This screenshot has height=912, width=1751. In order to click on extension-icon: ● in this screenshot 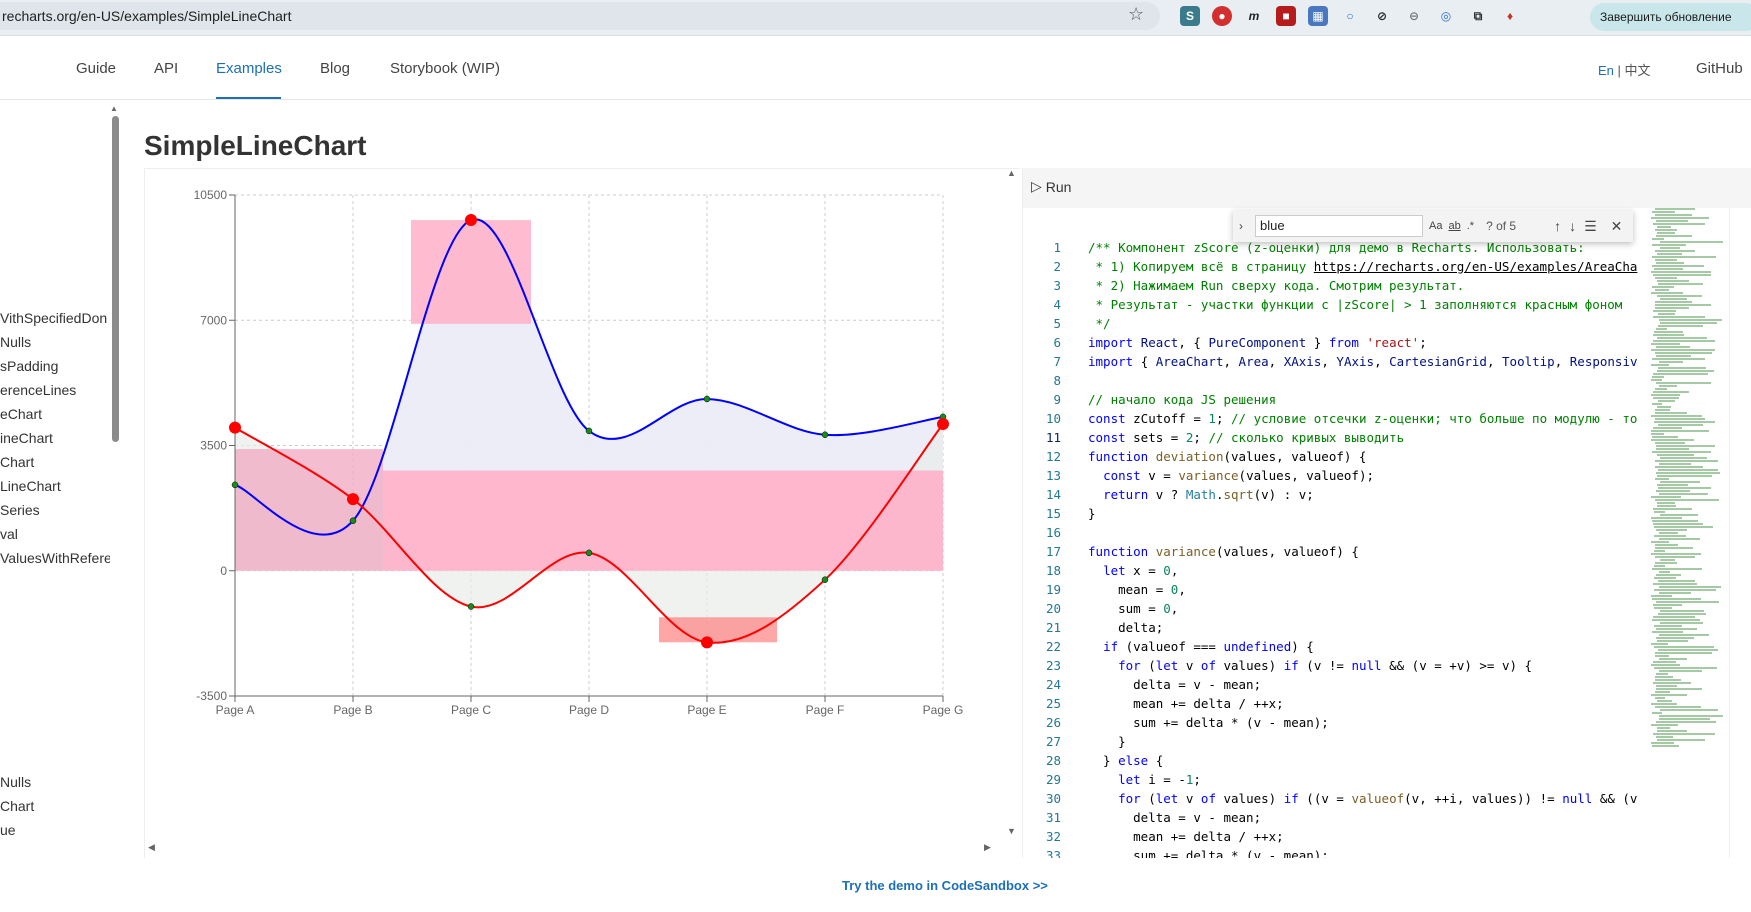, I will do `click(1222, 16)`.